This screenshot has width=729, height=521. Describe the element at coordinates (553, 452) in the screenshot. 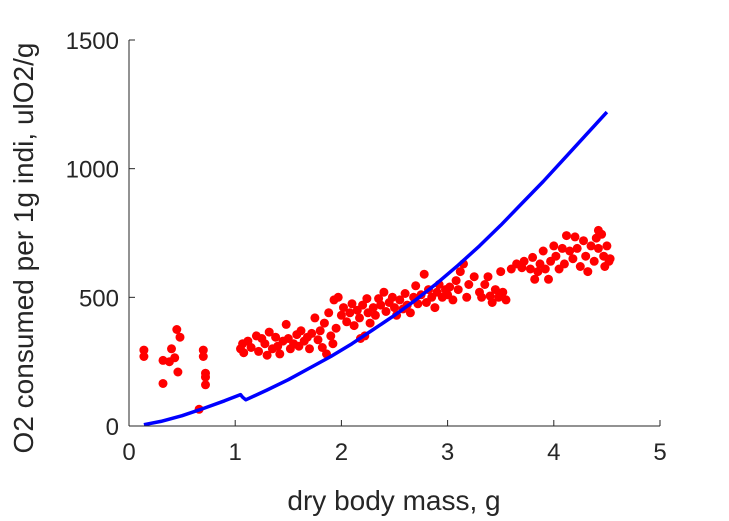

I see `x-tick-label: 4` at that location.